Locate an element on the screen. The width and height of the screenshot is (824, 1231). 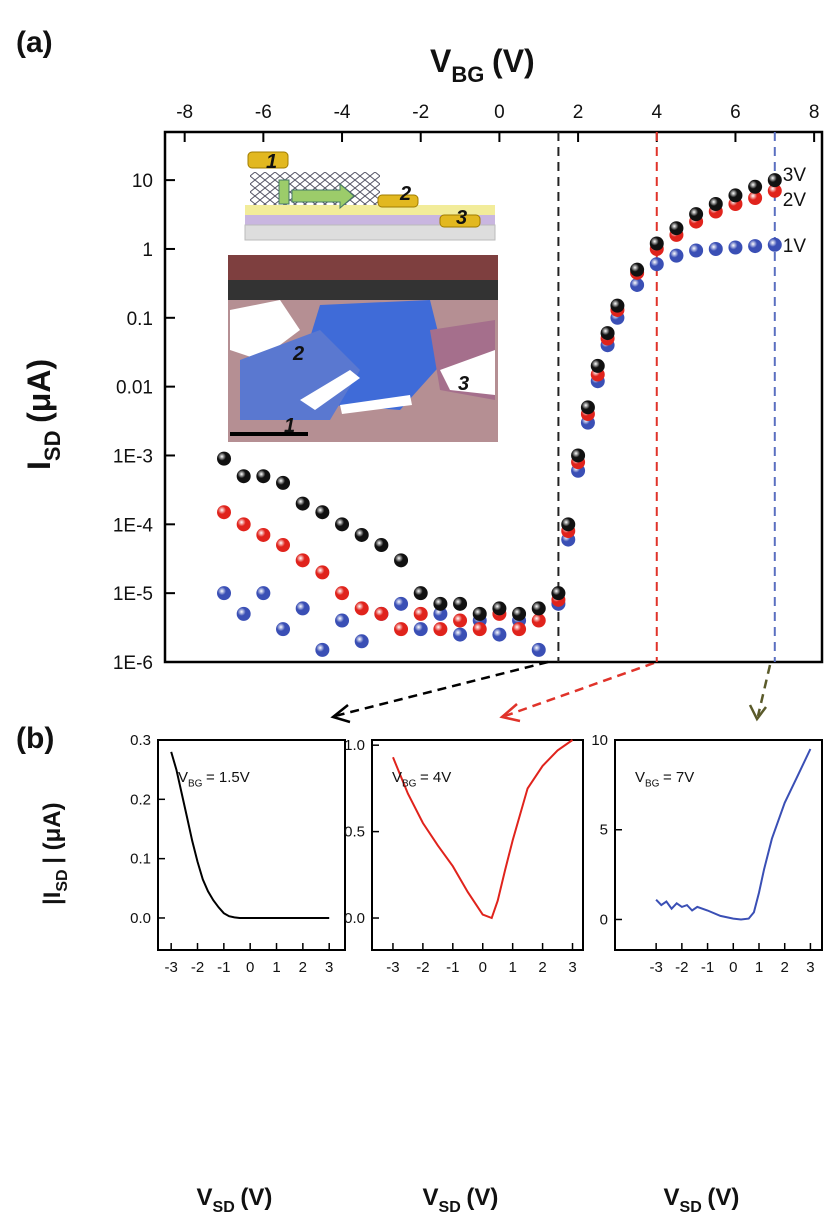
y-tick-label: 5 is located at coordinates (604, 830).